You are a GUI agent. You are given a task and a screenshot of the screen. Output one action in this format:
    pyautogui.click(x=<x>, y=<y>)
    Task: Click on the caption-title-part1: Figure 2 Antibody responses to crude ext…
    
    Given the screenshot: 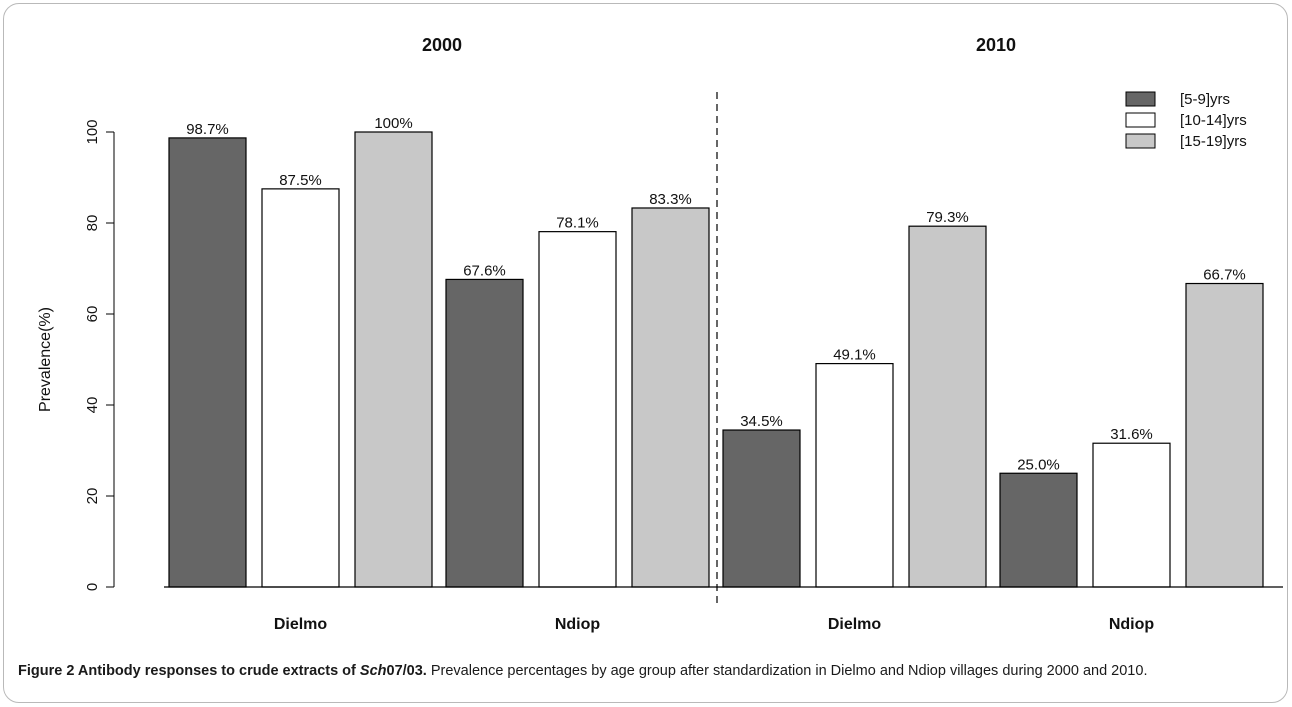 What is the action you would take?
    pyautogui.click(x=189, y=671)
    